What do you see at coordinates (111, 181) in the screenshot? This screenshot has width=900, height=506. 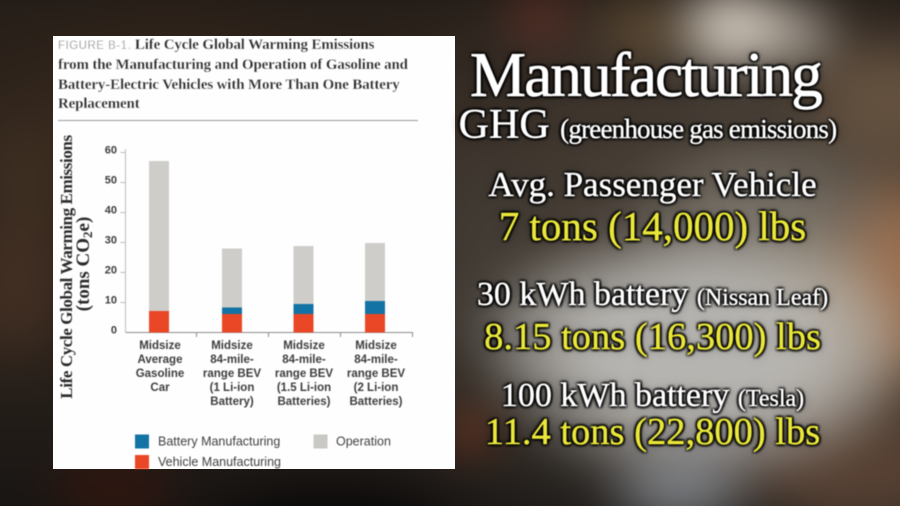 I see `svg-text: 50` at bounding box center [111, 181].